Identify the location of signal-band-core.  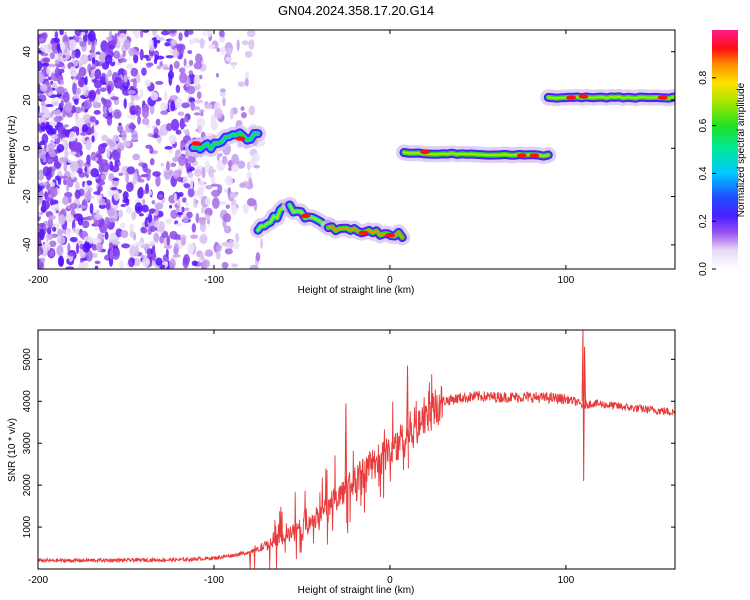
(225, 141).